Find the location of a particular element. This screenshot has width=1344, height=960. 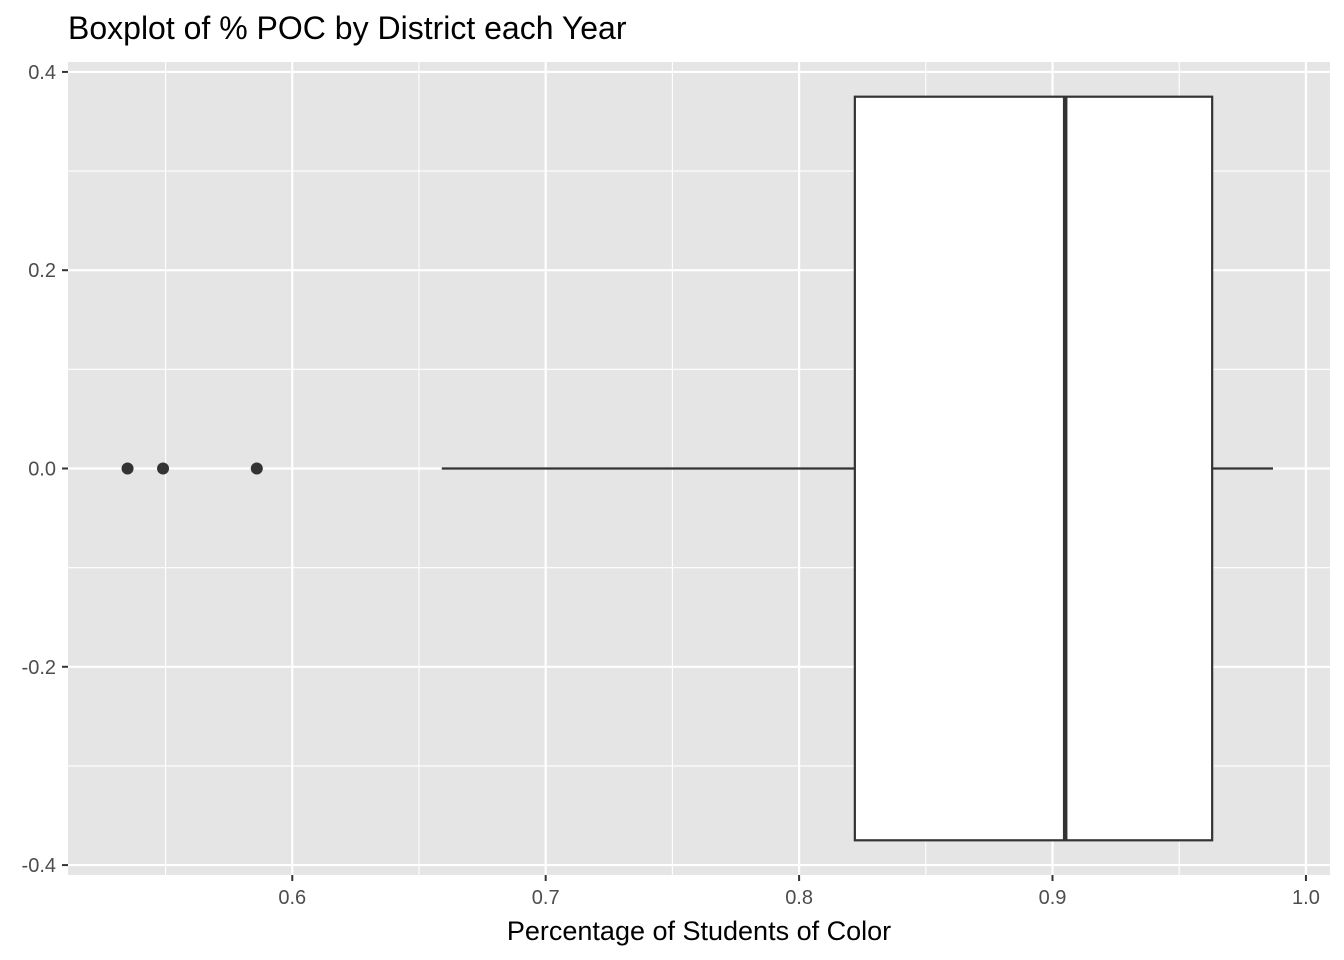

y-tick-label: 0.2 is located at coordinates (42, 271).